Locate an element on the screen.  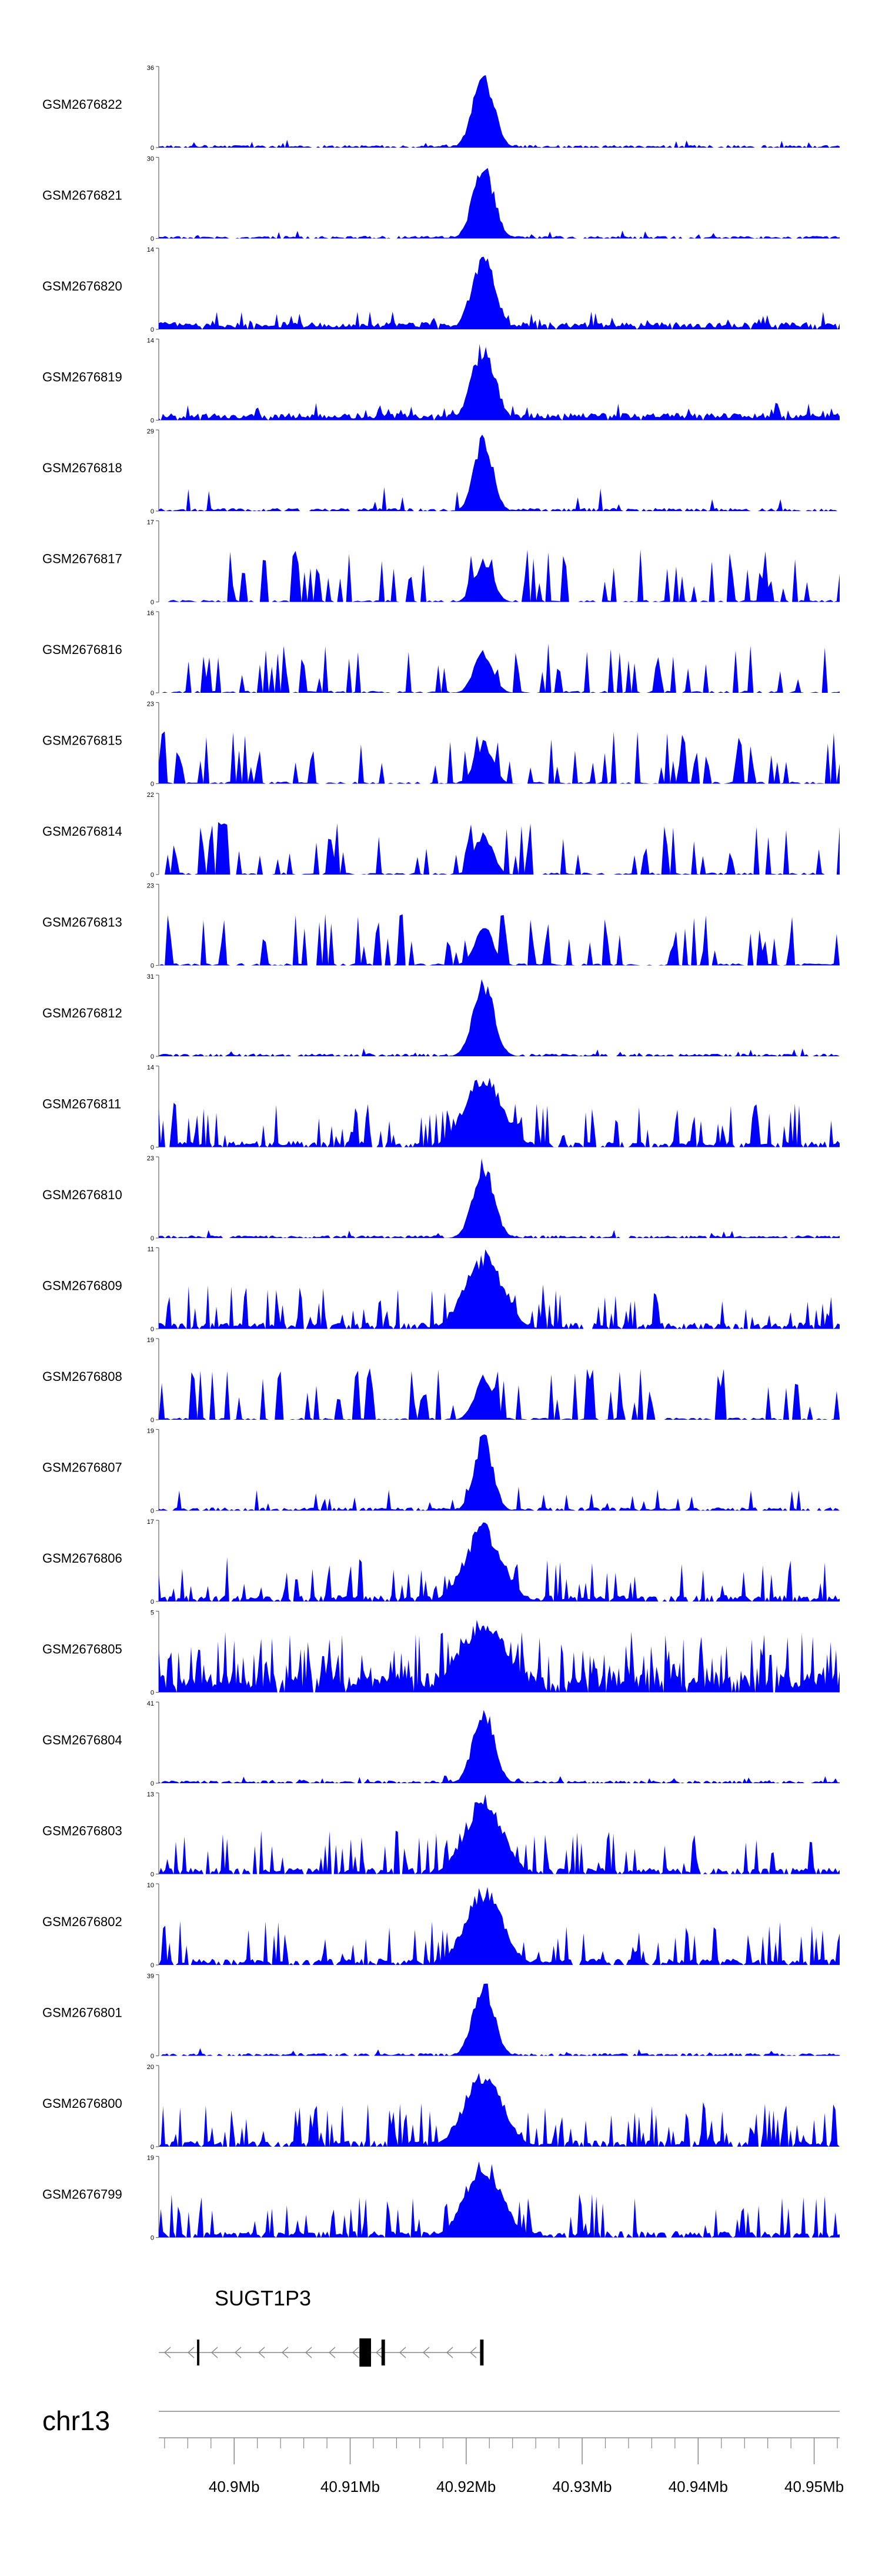
y-axis-max-label: 30 is located at coordinates (150, 159).